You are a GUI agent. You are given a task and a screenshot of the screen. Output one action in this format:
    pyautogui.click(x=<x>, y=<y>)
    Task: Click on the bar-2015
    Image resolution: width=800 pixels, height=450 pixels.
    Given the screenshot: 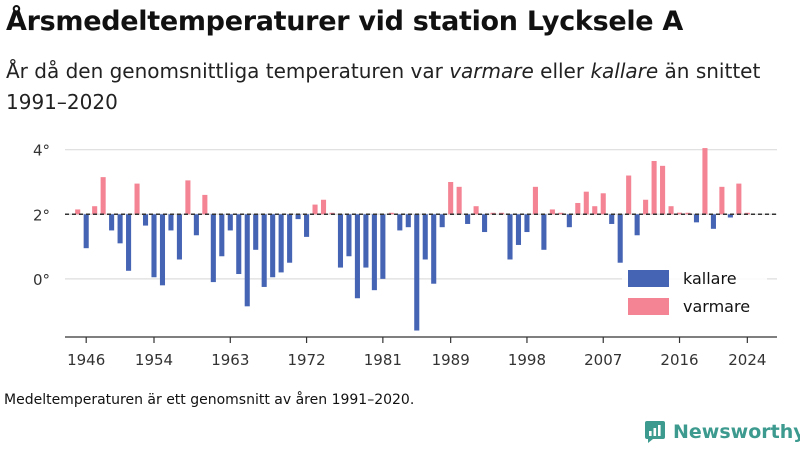 What is the action you would take?
    pyautogui.click(x=671, y=210)
    